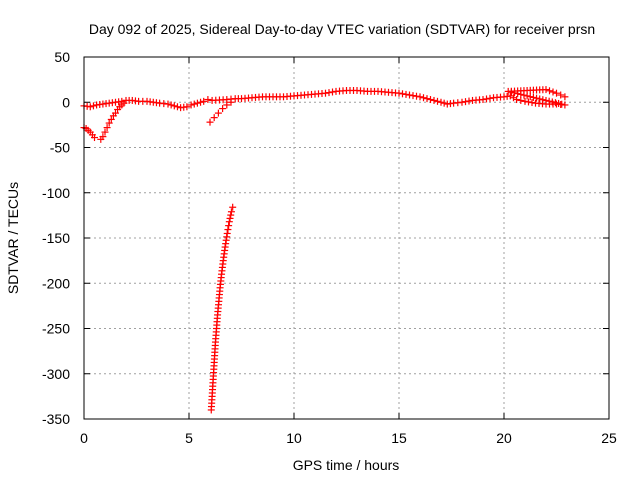 This screenshot has width=640, height=480. Describe the element at coordinates (399, 438) in the screenshot. I see `x-tick-label: 15` at that location.